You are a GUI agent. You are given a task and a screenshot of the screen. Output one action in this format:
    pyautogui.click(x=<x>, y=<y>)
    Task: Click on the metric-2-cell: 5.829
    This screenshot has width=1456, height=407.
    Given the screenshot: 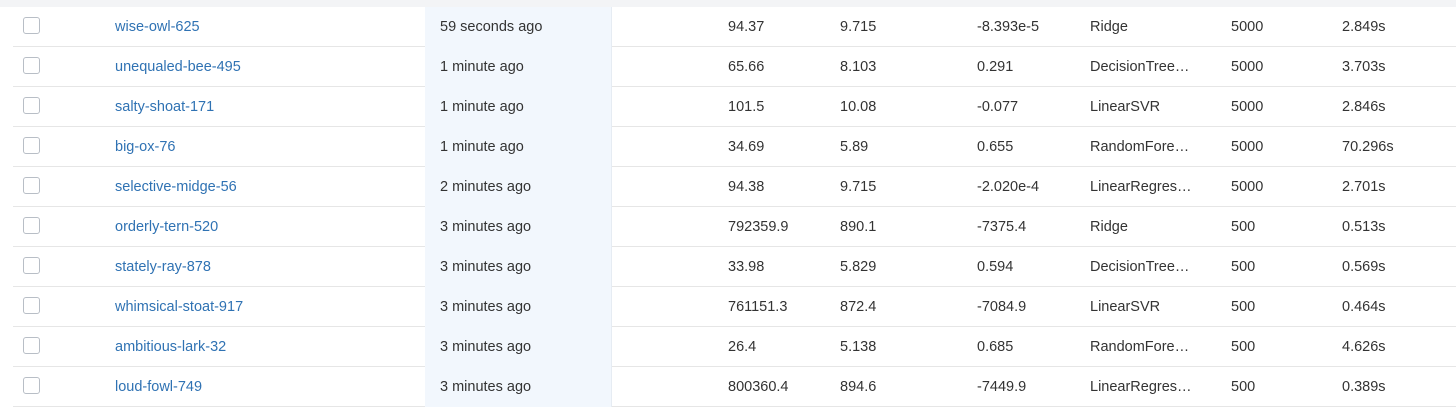 What is the action you would take?
    pyautogui.click(x=858, y=267)
    